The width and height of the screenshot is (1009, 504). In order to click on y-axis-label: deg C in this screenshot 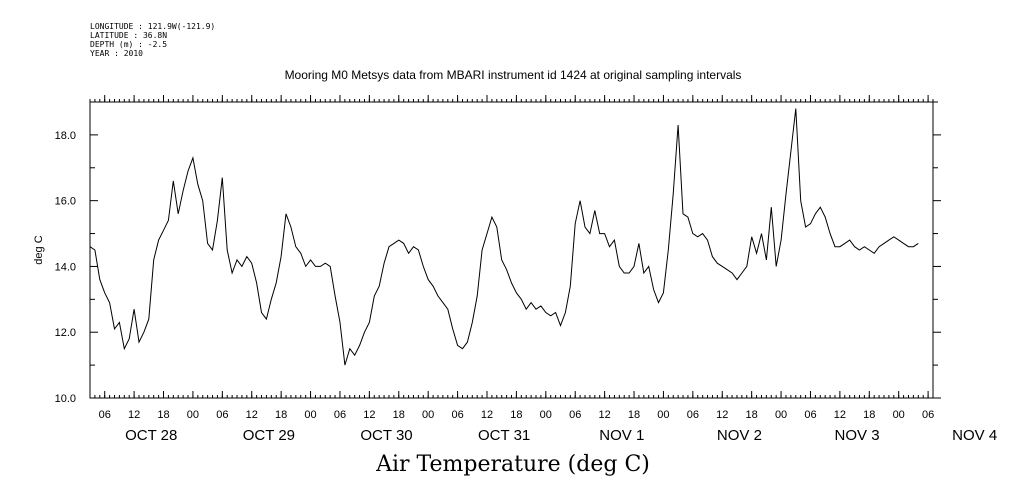, I will do `click(39, 249)`.